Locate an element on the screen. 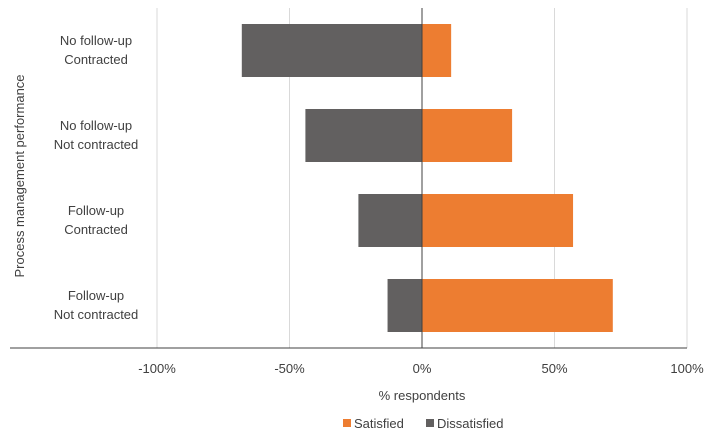 This screenshot has width=707, height=440. y-axis-title: Process management performance is located at coordinates (19, 175).